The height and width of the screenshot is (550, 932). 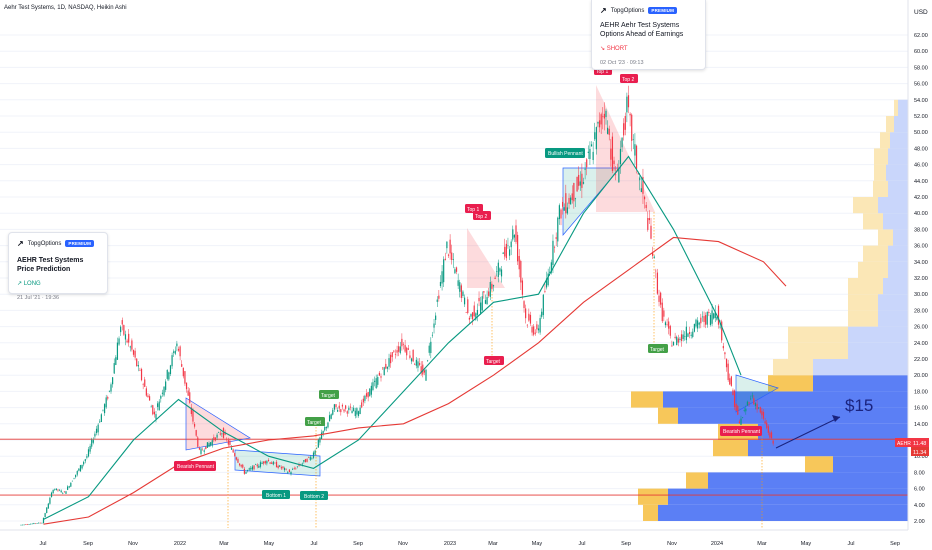 What do you see at coordinates (358, 544) in the screenshot?
I see `x-tick-label: Sep` at bounding box center [358, 544].